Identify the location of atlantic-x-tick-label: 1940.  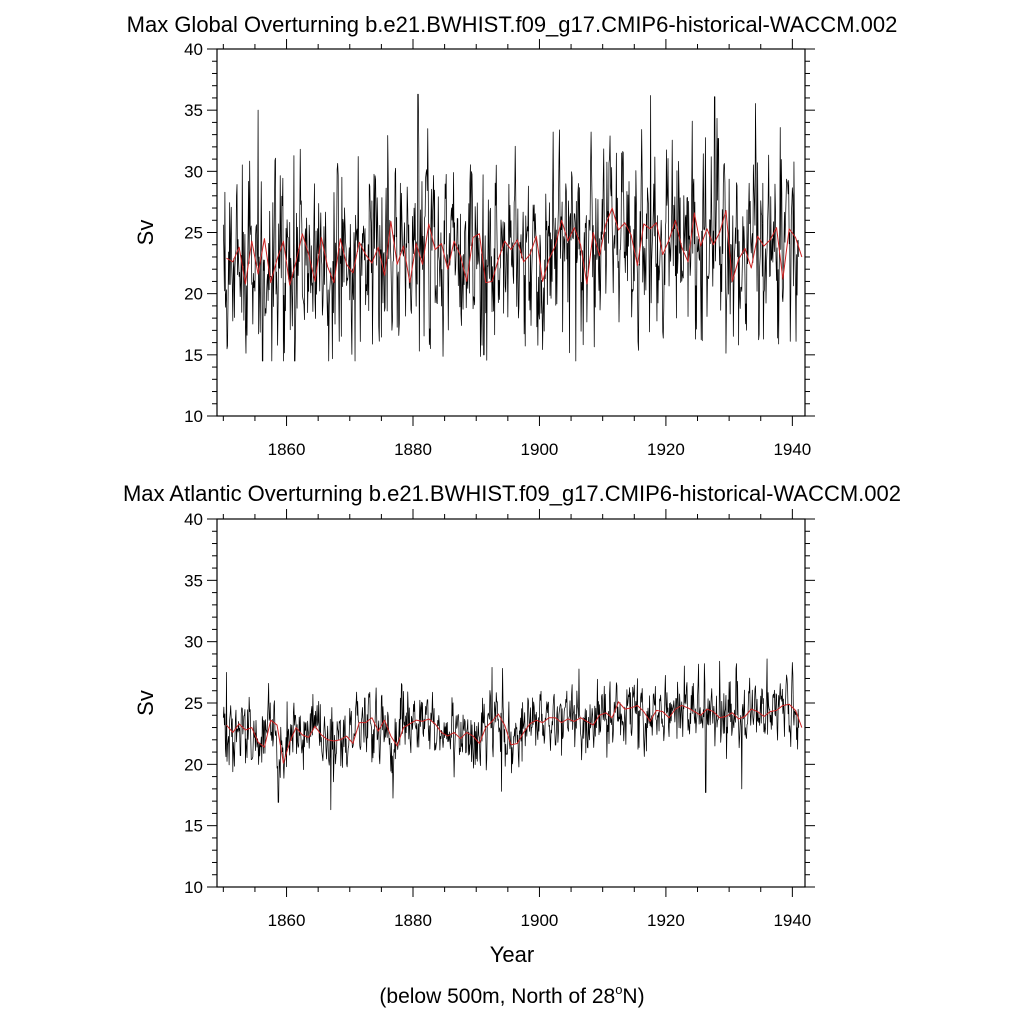
(792, 920).